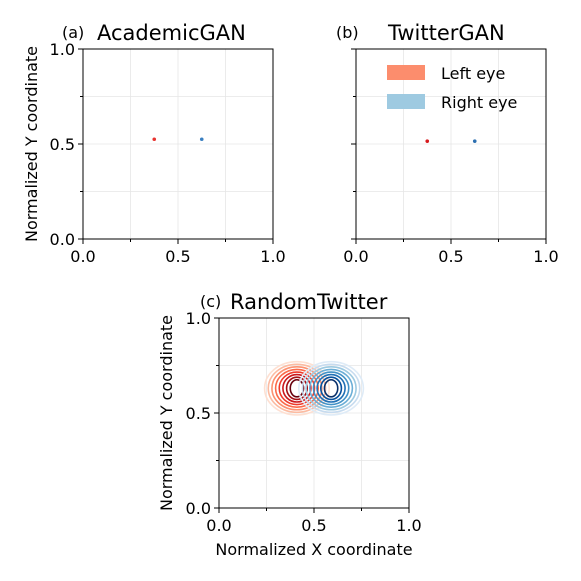  What do you see at coordinates (73, 32) in the screenshot?
I see `panel-label: (a)` at bounding box center [73, 32].